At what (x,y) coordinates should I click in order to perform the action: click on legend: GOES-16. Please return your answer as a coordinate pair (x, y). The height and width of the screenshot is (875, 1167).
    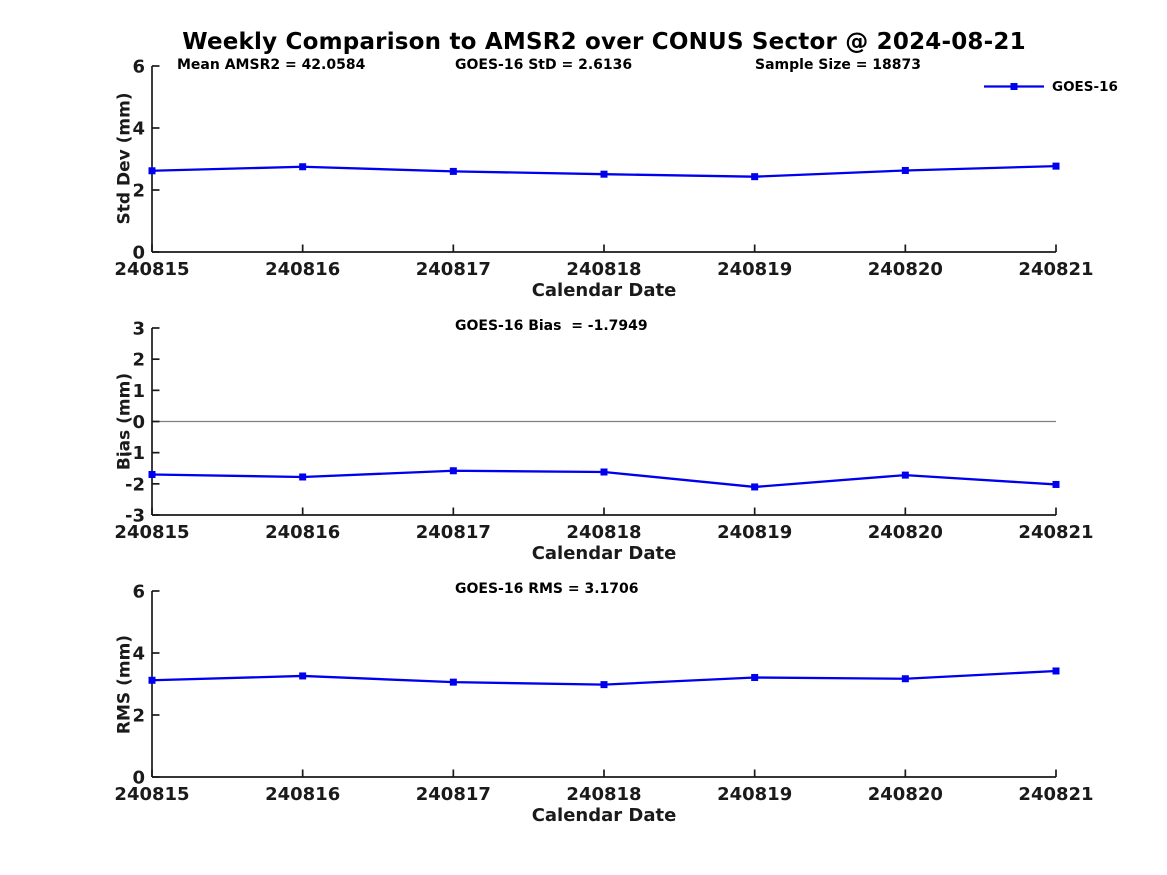
    Looking at the image, I should click on (1050, 86).